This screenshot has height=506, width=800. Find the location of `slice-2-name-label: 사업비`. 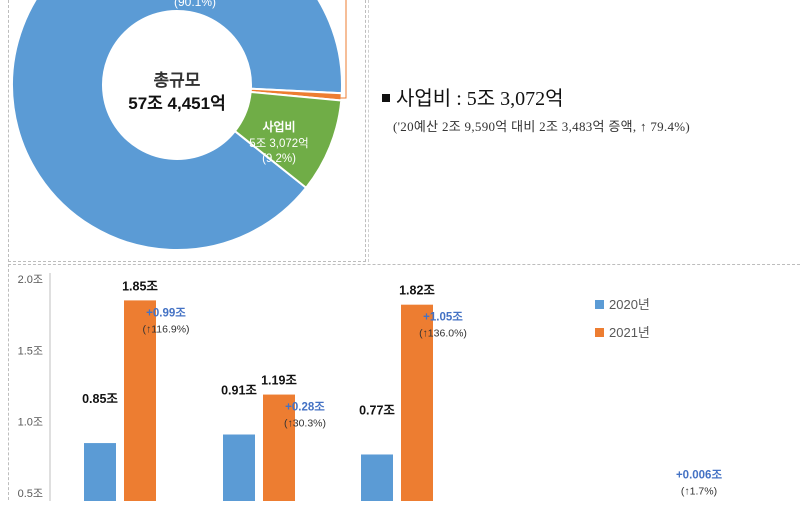

slice-2-name-label: 사업비 is located at coordinates (278, 126).